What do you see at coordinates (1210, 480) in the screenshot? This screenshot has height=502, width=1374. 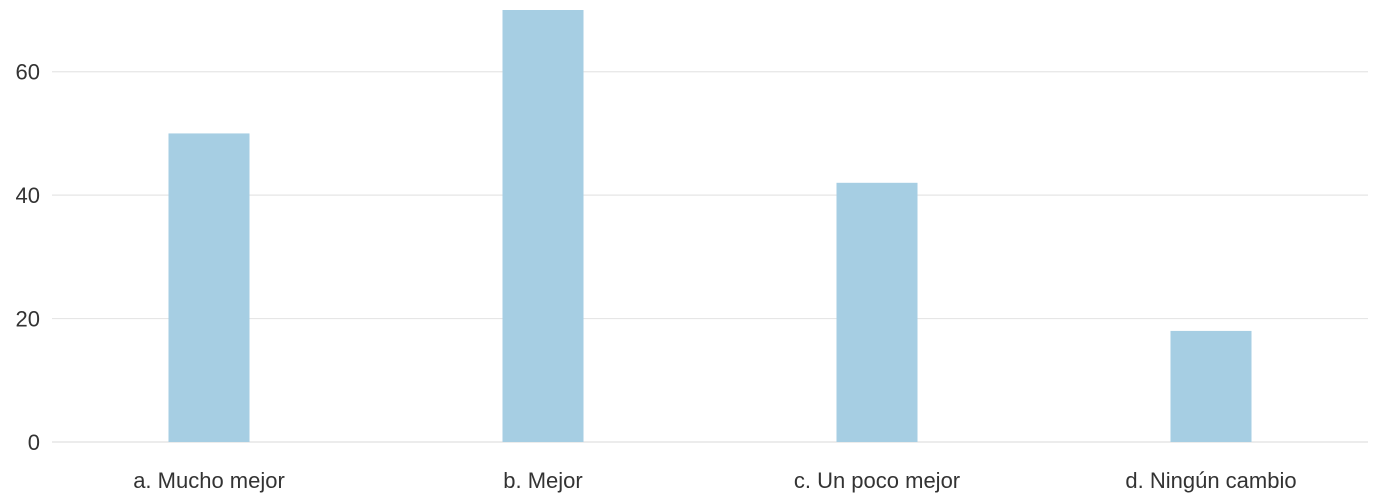 I see `x-tick-label: d. Ningún cambio` at bounding box center [1210, 480].